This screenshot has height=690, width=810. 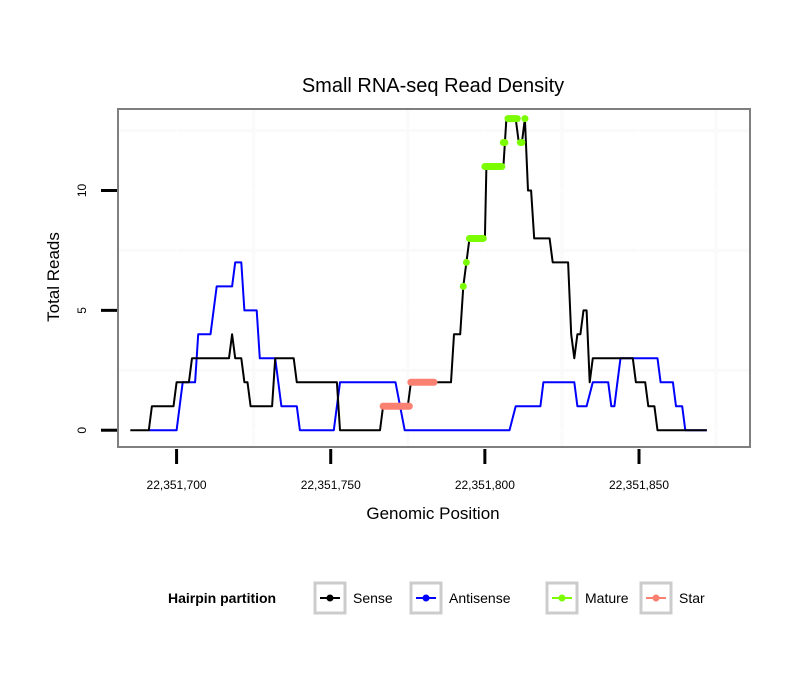 I want to click on legend-entry-mature: Mature, so click(x=587, y=598).